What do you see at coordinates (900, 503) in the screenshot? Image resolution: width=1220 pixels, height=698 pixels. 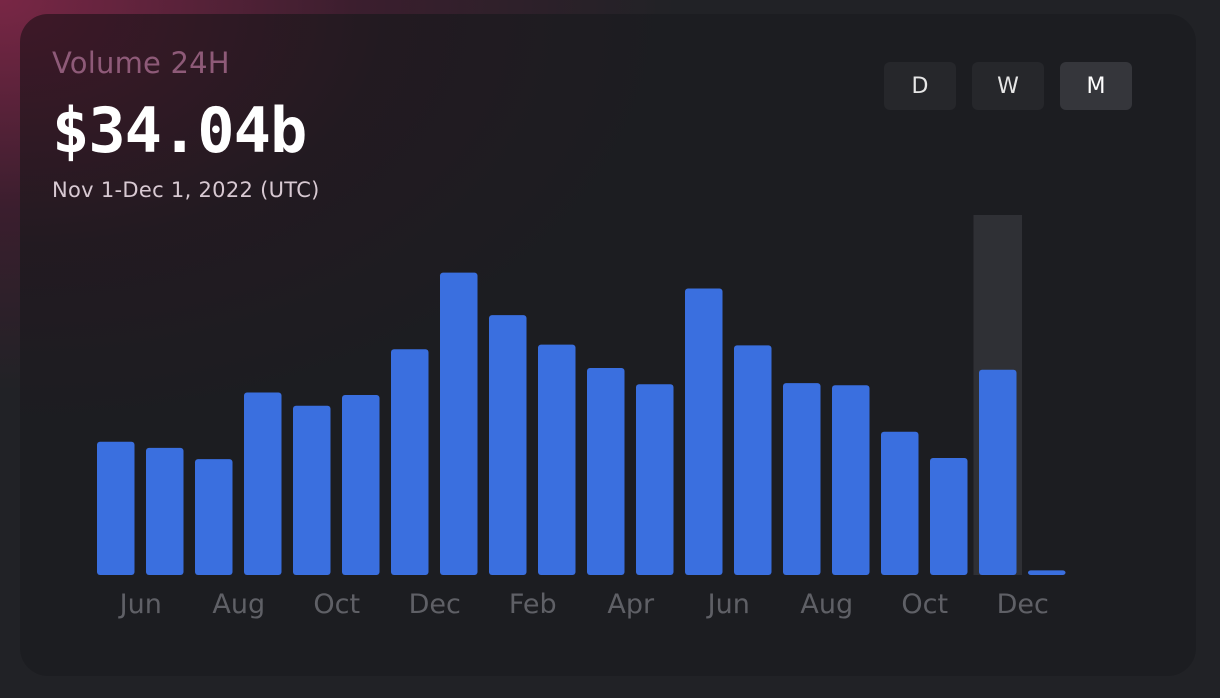 I see `bar-sep-2022` at bounding box center [900, 503].